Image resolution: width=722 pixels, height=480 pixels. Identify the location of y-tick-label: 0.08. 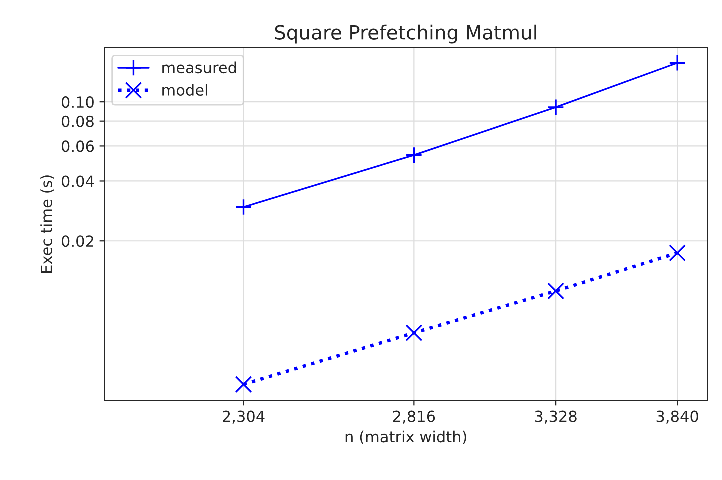
(78, 122).